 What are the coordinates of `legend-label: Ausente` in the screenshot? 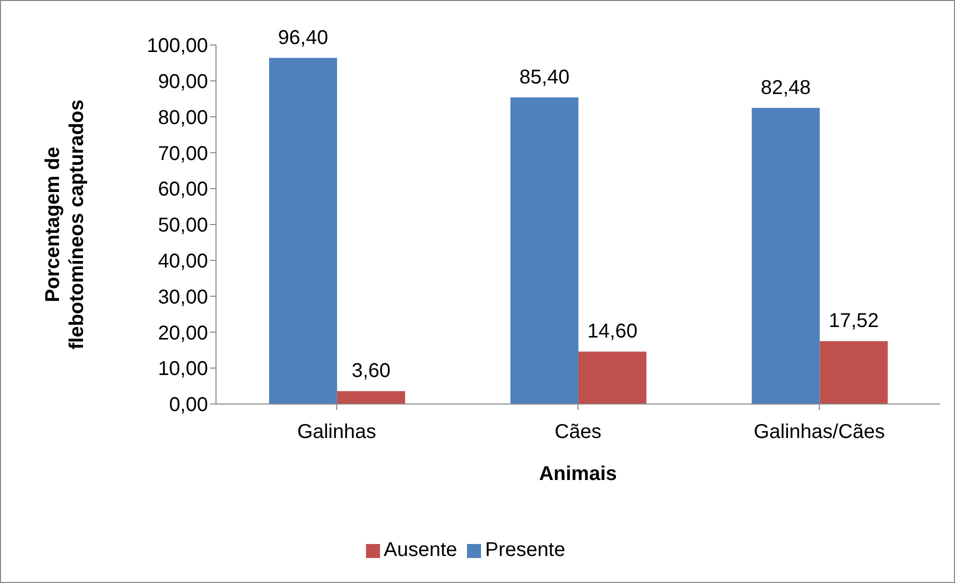 It's located at (421, 550).